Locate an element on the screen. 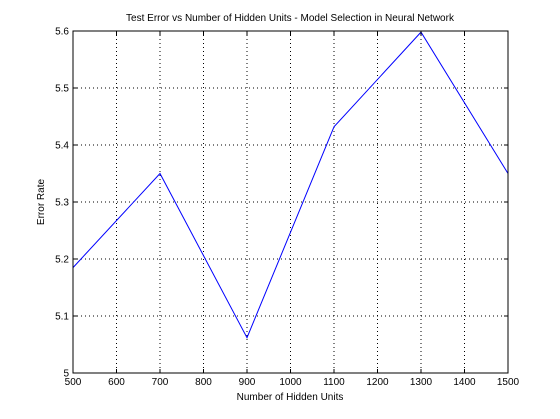  y-tick-label: 5.5 is located at coordinates (62, 89).